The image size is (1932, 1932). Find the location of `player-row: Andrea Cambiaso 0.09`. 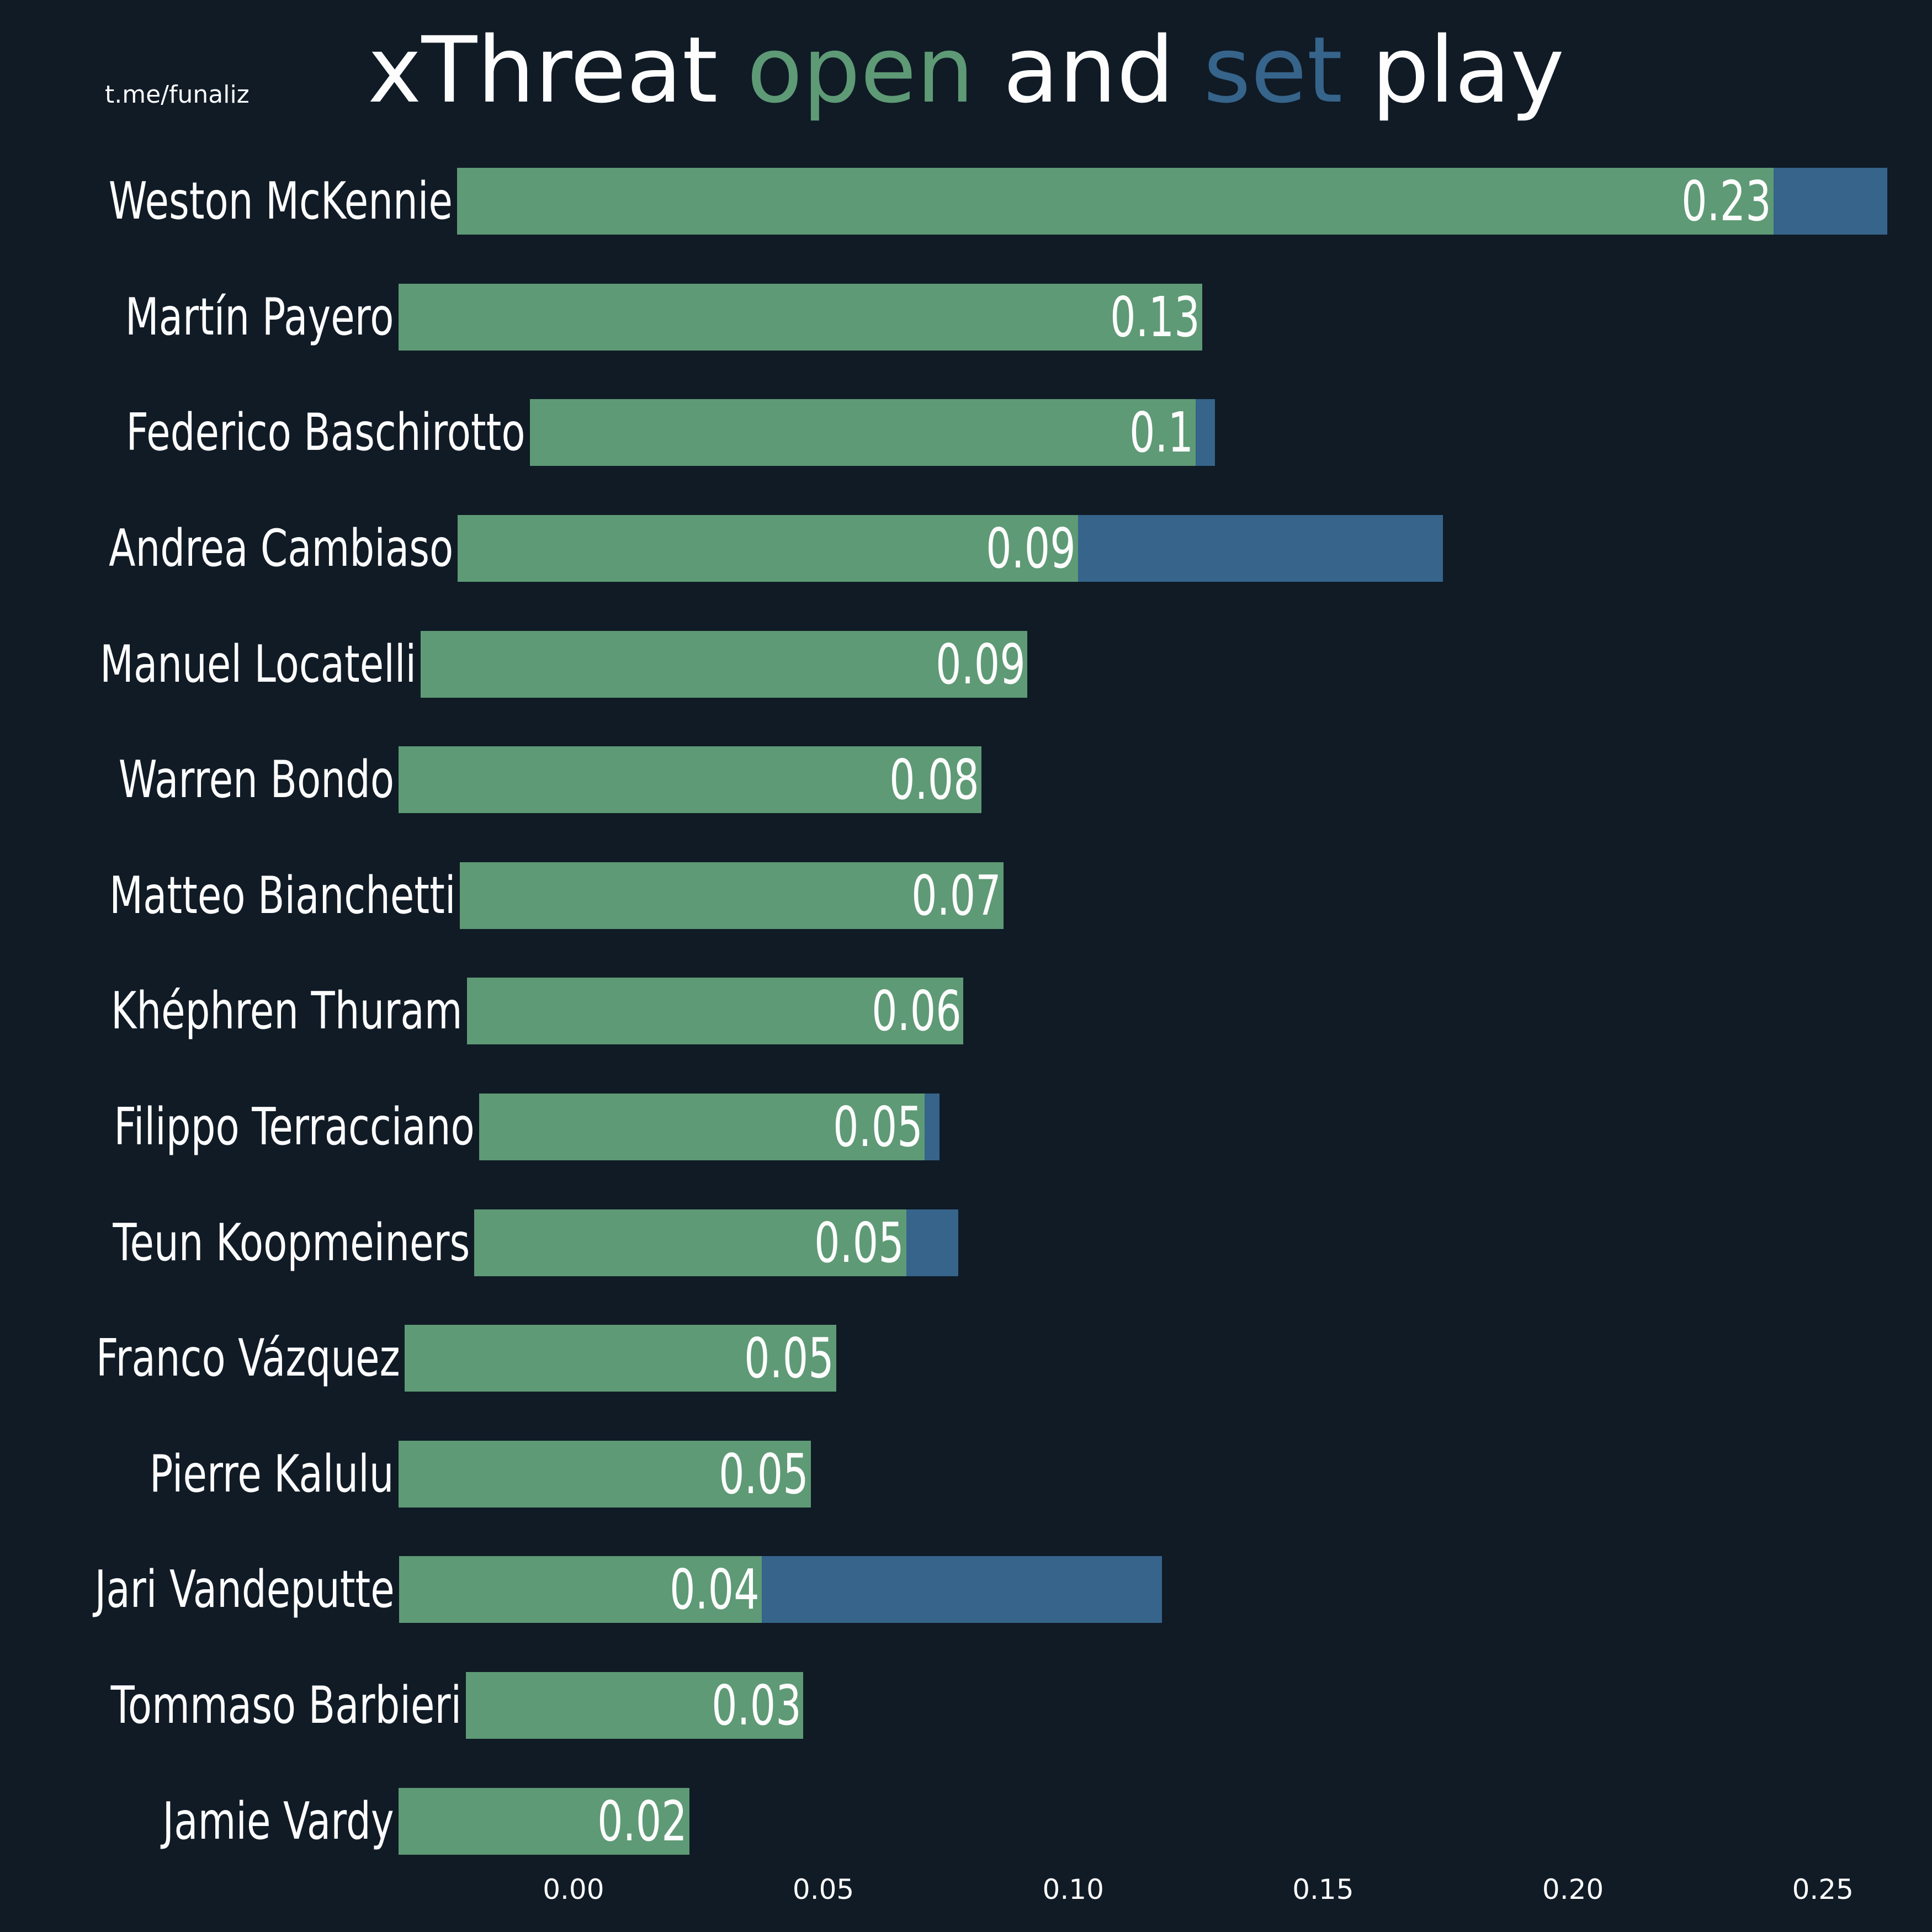

player-row: Andrea Cambiaso 0.09 is located at coordinates (966, 549).